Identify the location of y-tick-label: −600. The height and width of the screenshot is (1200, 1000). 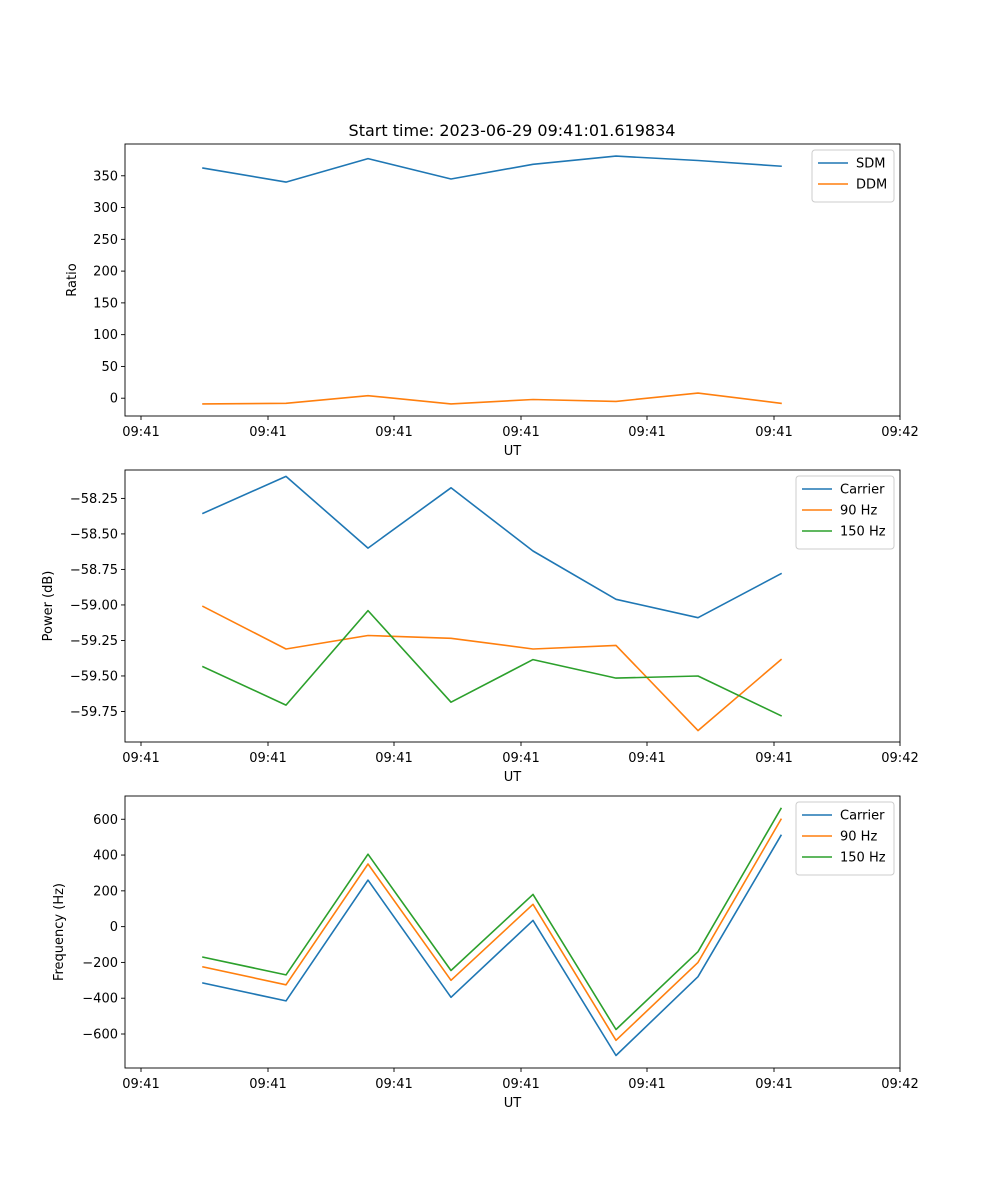
(100, 1035).